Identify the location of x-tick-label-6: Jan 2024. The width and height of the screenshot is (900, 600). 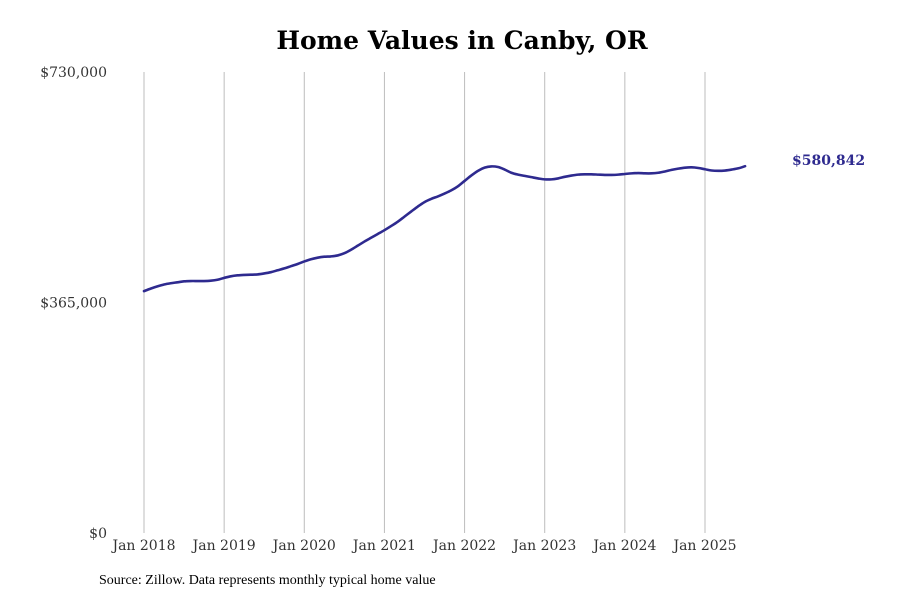
(623, 546).